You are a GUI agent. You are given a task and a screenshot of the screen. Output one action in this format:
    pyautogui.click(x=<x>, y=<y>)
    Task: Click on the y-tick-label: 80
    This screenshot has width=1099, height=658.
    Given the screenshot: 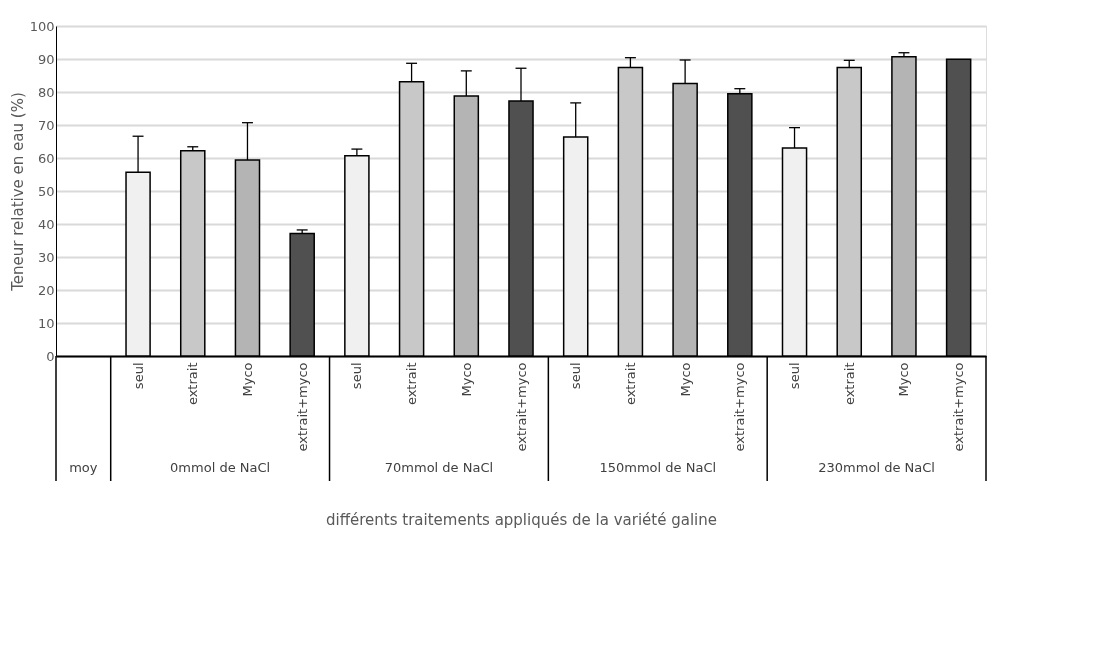 What is the action you would take?
    pyautogui.click(x=46, y=92)
    